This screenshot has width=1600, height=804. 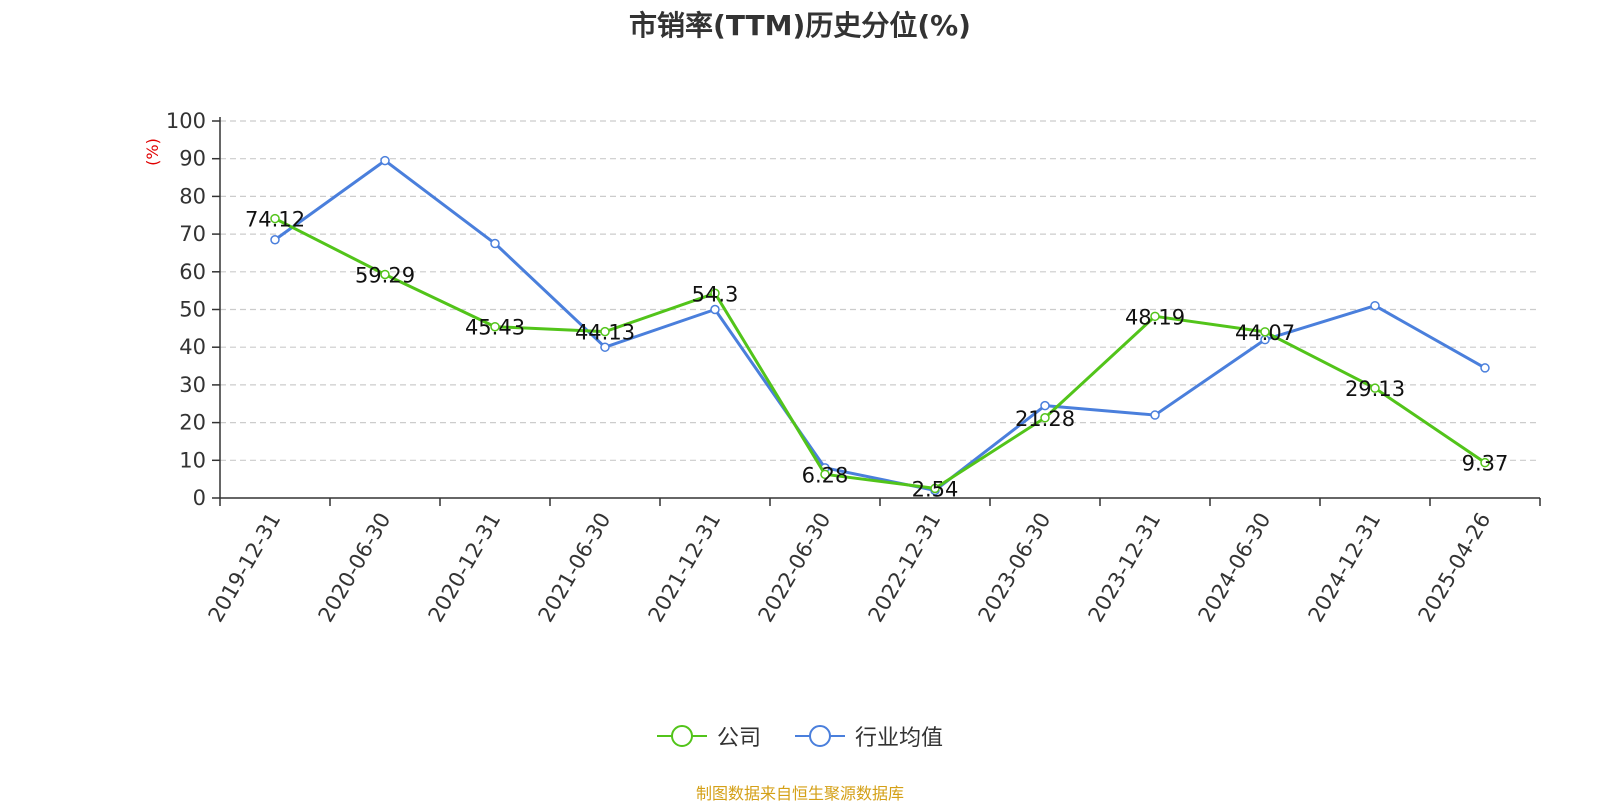 I want to click on data-label: 44.13, so click(x=605, y=333).